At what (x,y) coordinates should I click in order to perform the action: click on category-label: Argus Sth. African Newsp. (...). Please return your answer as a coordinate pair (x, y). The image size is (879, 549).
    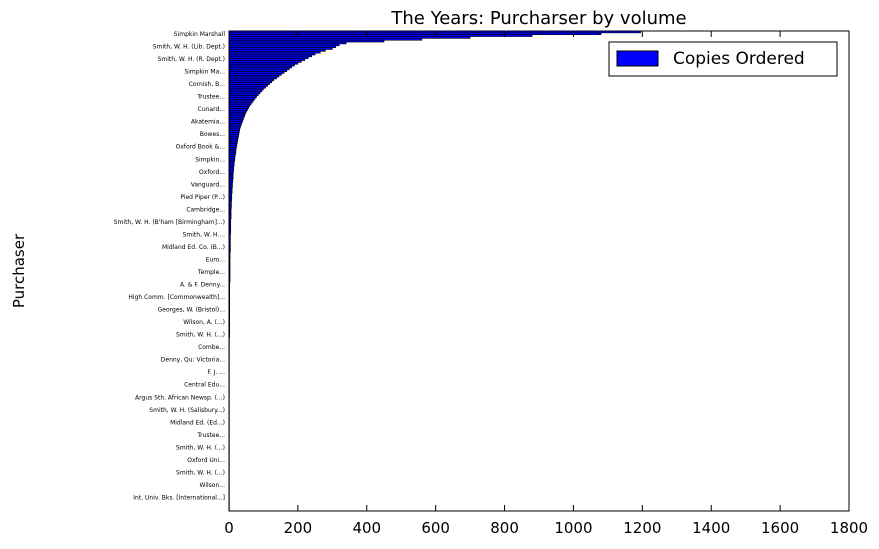
    Looking at the image, I should click on (180, 397).